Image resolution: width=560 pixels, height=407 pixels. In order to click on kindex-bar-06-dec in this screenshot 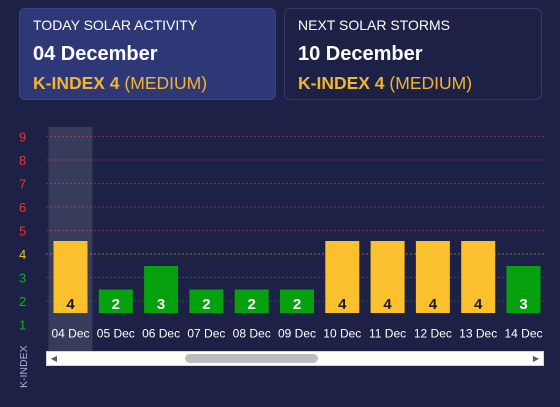, I will do `click(161, 289)`.